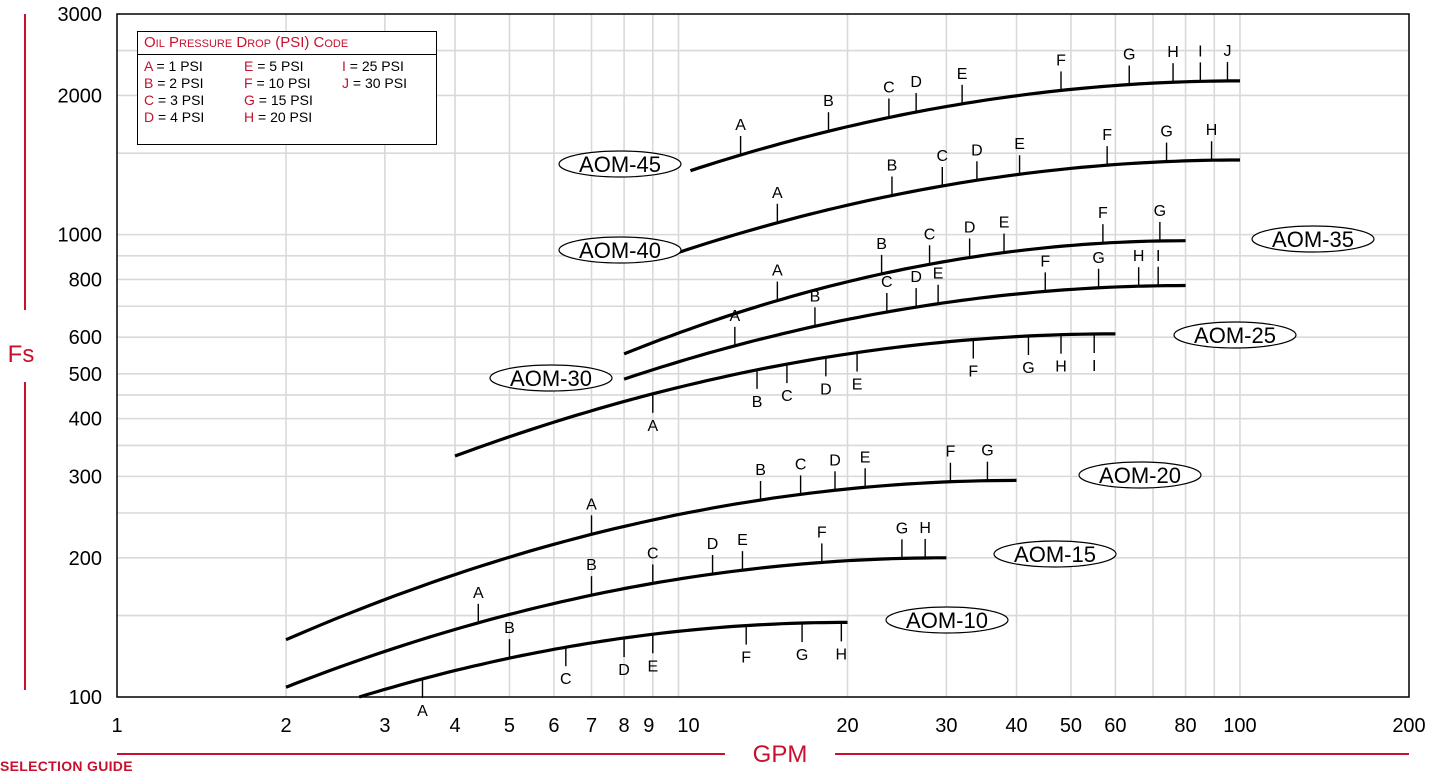 The image size is (1450, 774). I want to click on legend-entry-text: = 25 PSI, so click(374, 66).